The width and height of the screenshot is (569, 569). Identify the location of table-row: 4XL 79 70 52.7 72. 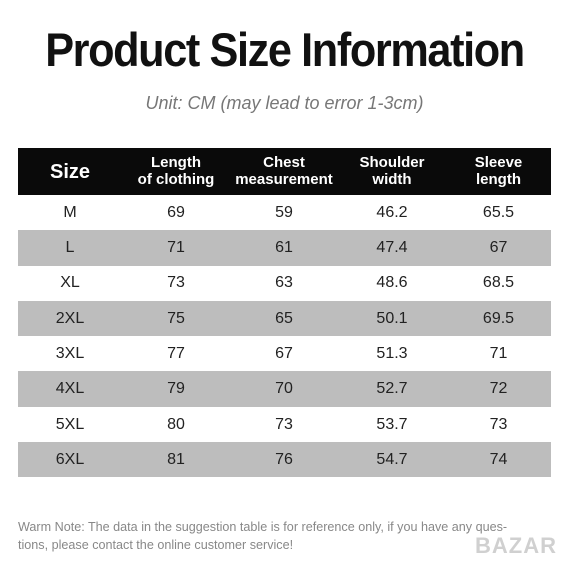
(284, 389).